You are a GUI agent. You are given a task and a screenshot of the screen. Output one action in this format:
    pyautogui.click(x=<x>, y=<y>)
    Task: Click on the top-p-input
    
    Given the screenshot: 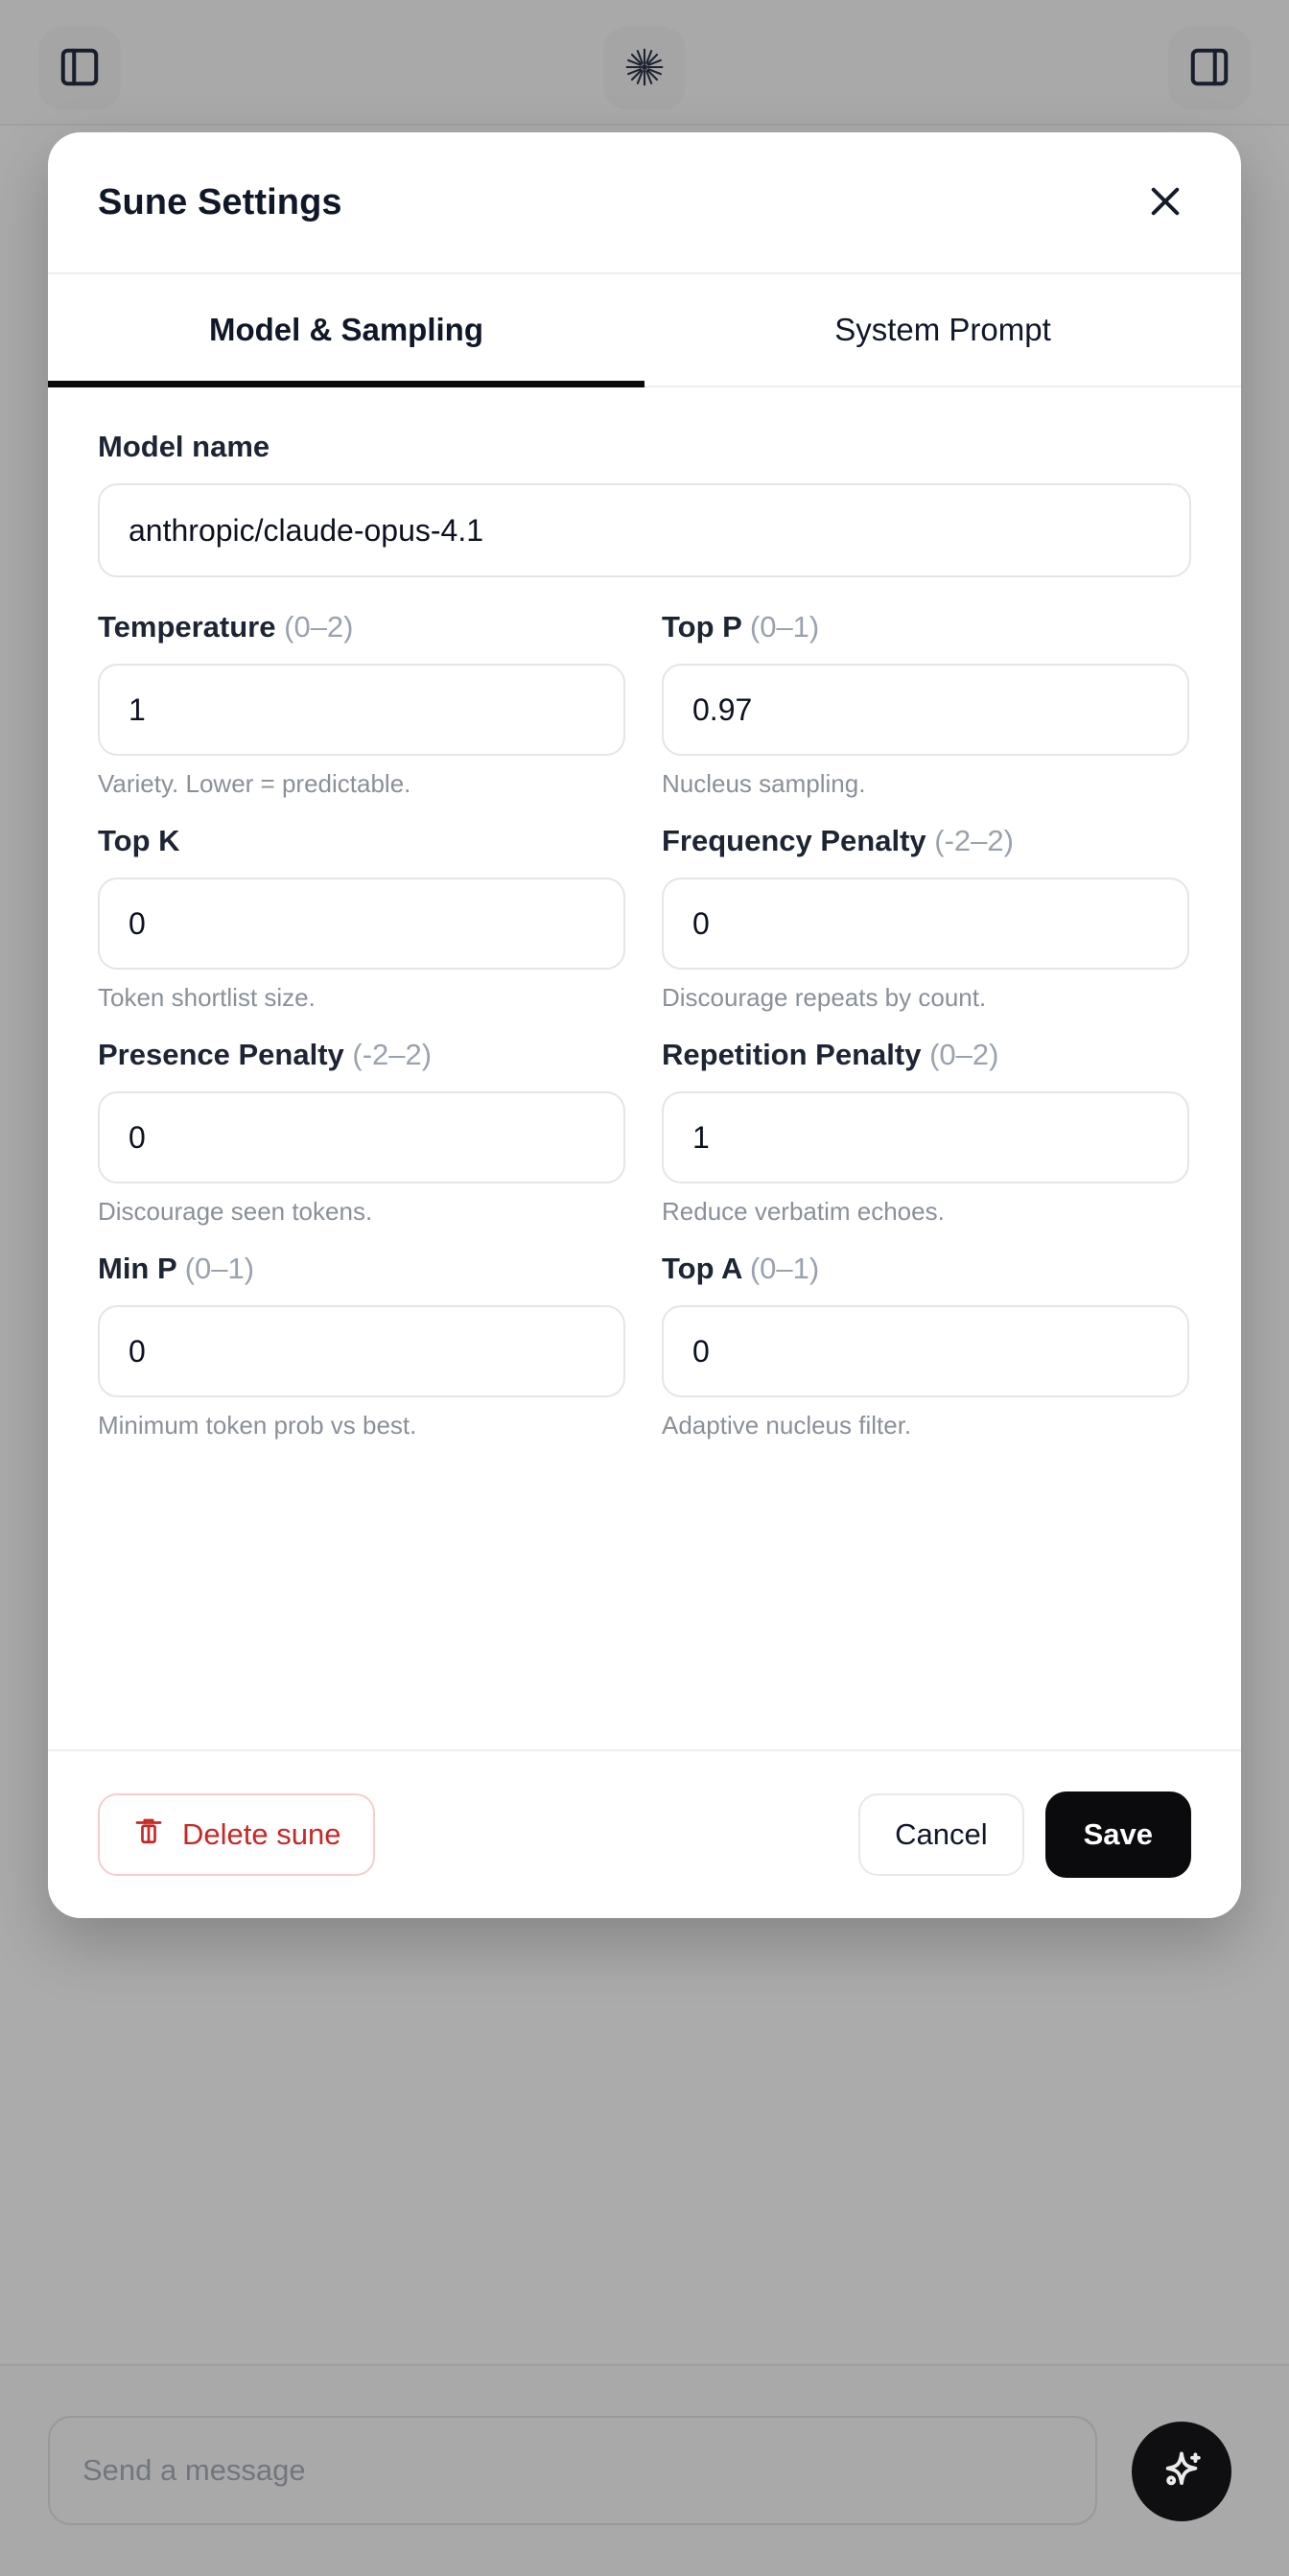 What is the action you would take?
    pyautogui.click(x=925, y=710)
    